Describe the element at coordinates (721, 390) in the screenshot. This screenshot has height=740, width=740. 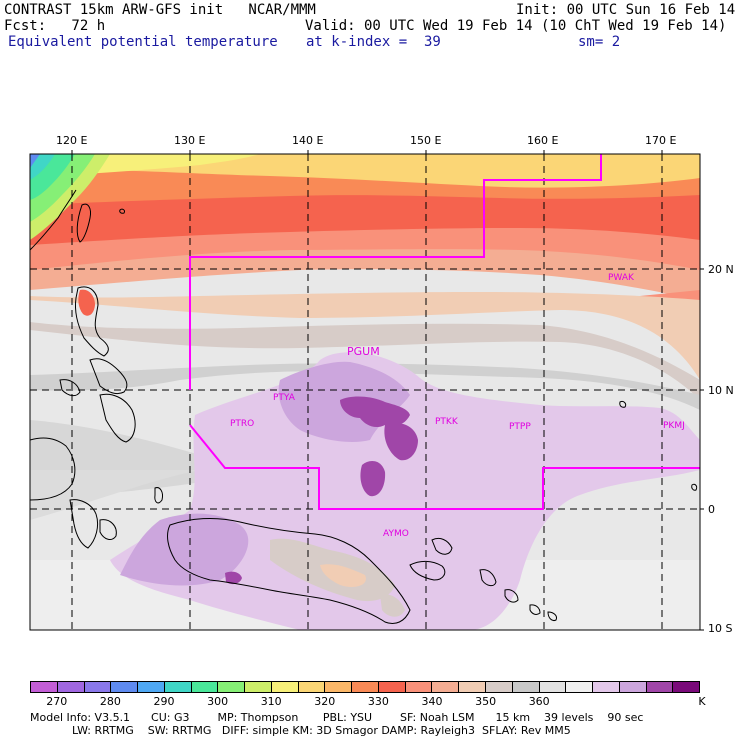
I see `lat-label-10n: 10 N` at that location.